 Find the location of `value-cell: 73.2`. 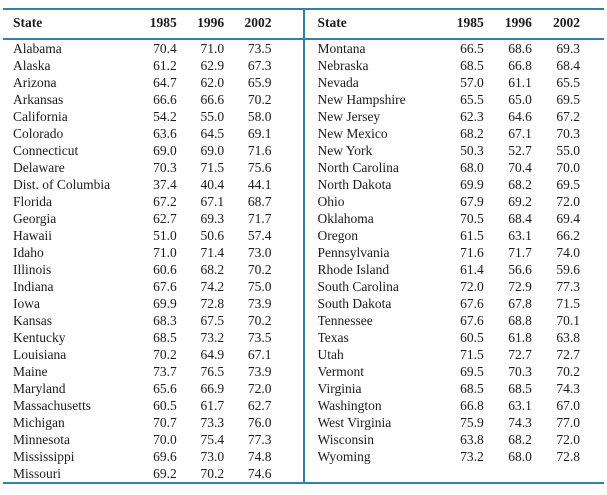

value-cell: 73.2 is located at coordinates (212, 337).